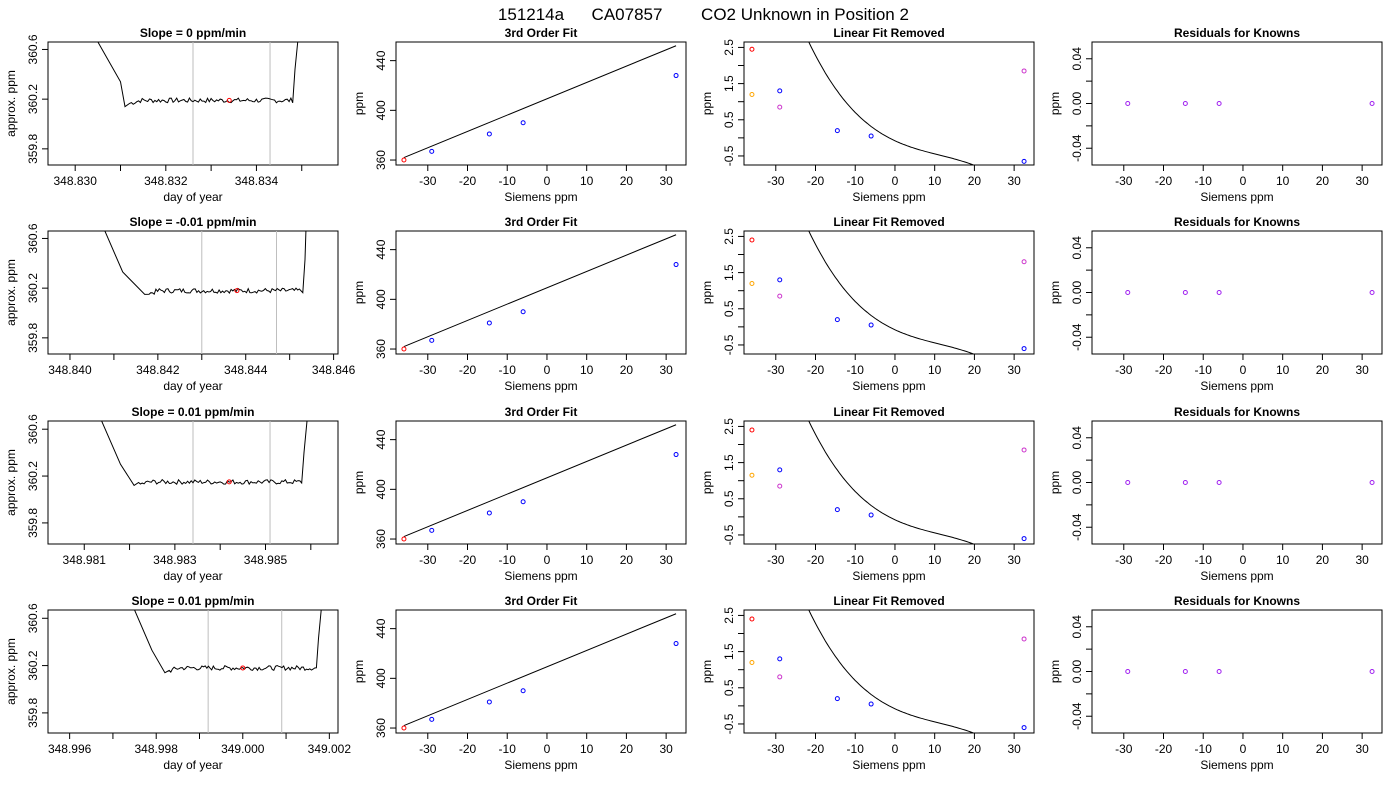 This screenshot has width=1400, height=800. I want to click on x-tick-label: 348.998, so click(157, 749).